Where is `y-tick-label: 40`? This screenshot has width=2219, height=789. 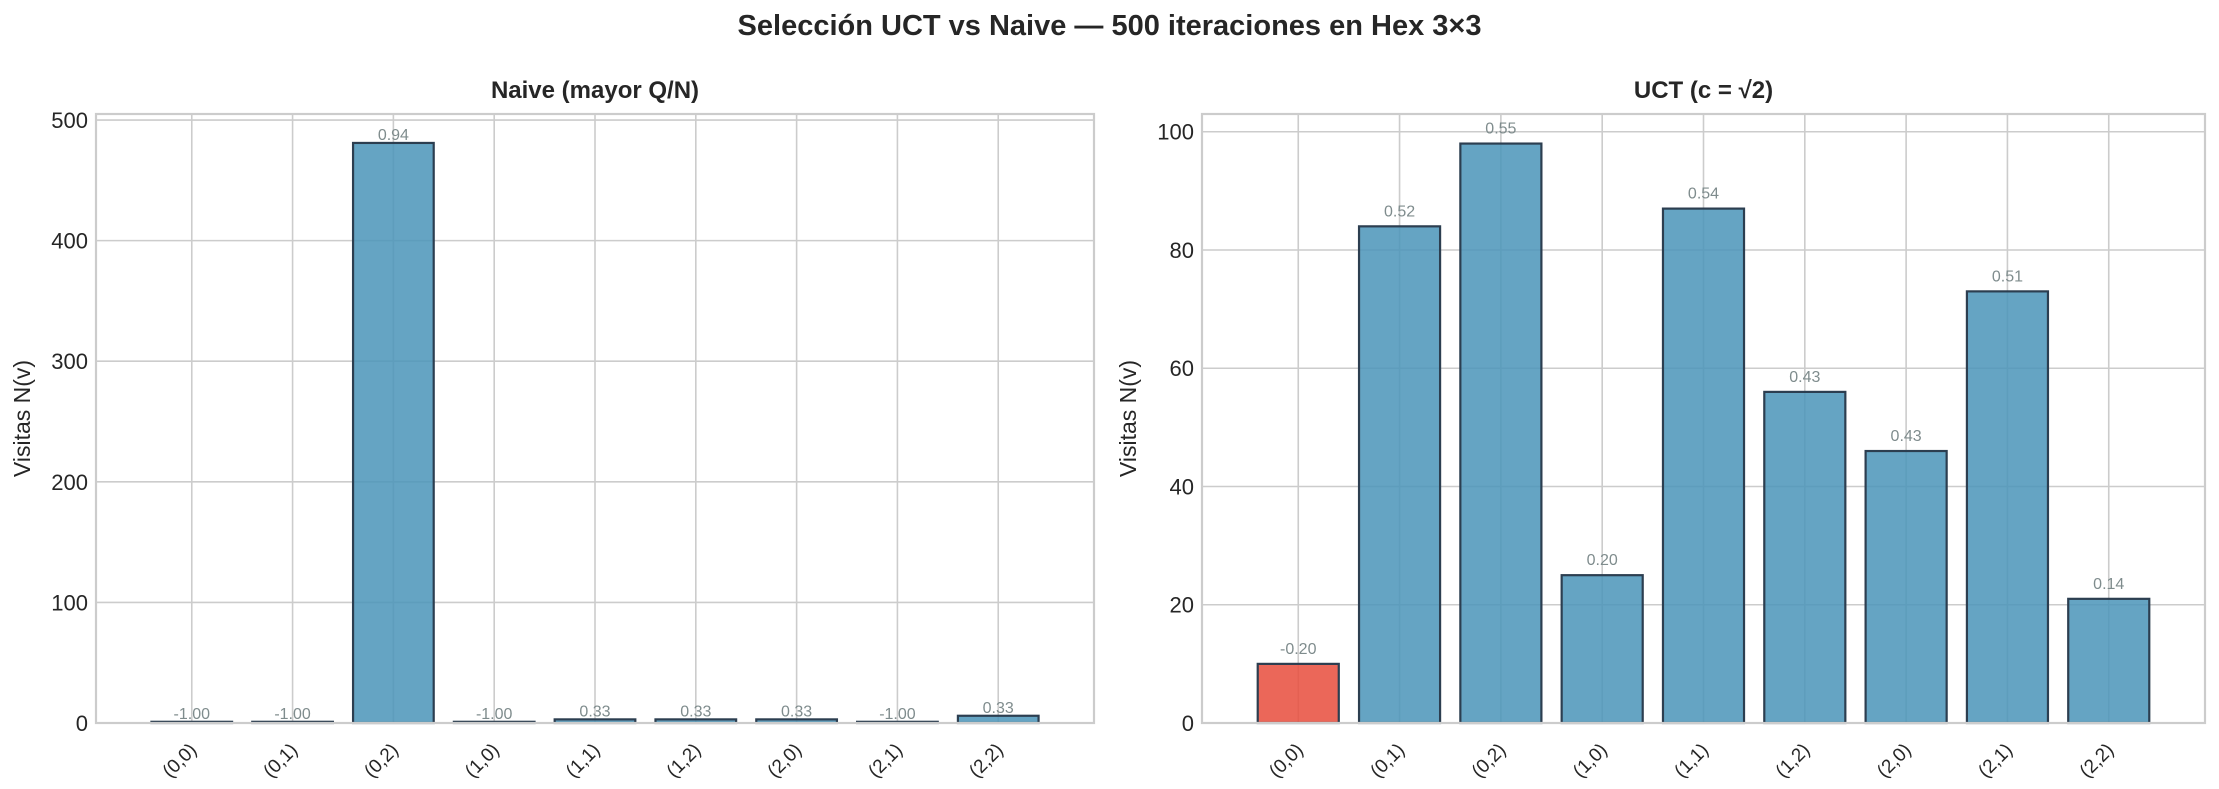 y-tick-label: 40 is located at coordinates (1182, 486).